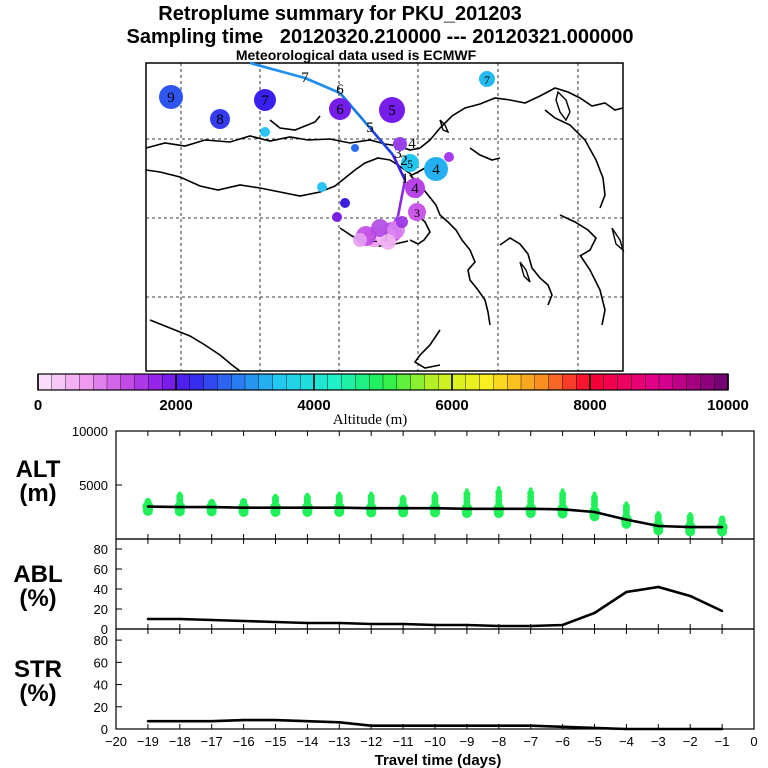 This screenshot has height=768, width=768. I want to click on panel-frame, so click(435, 584).